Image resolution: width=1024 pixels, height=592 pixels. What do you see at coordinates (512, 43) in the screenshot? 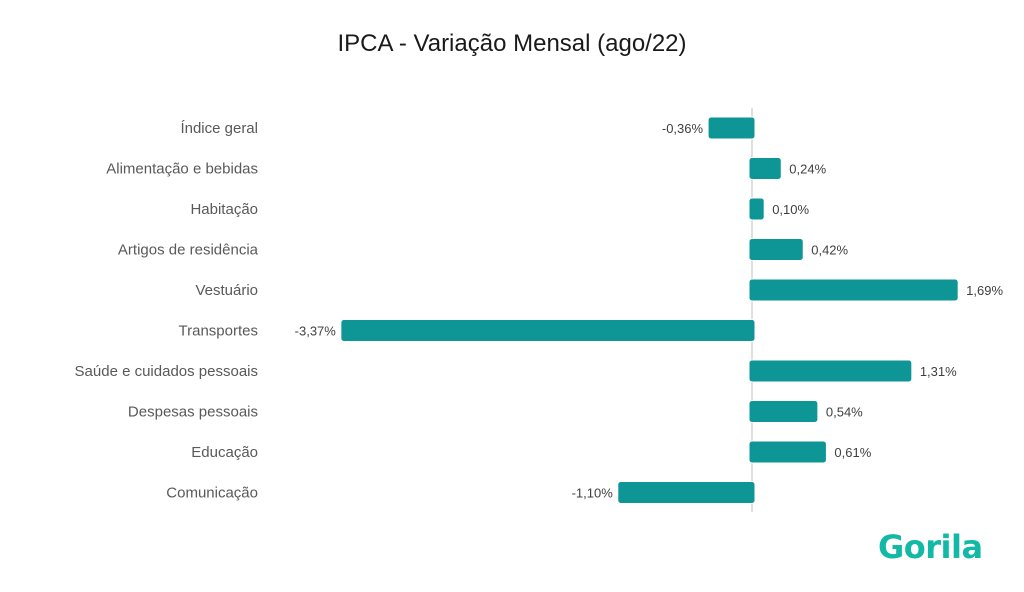
I see `chart-title: IPCA - Variação Mensal (ago/22)` at bounding box center [512, 43].